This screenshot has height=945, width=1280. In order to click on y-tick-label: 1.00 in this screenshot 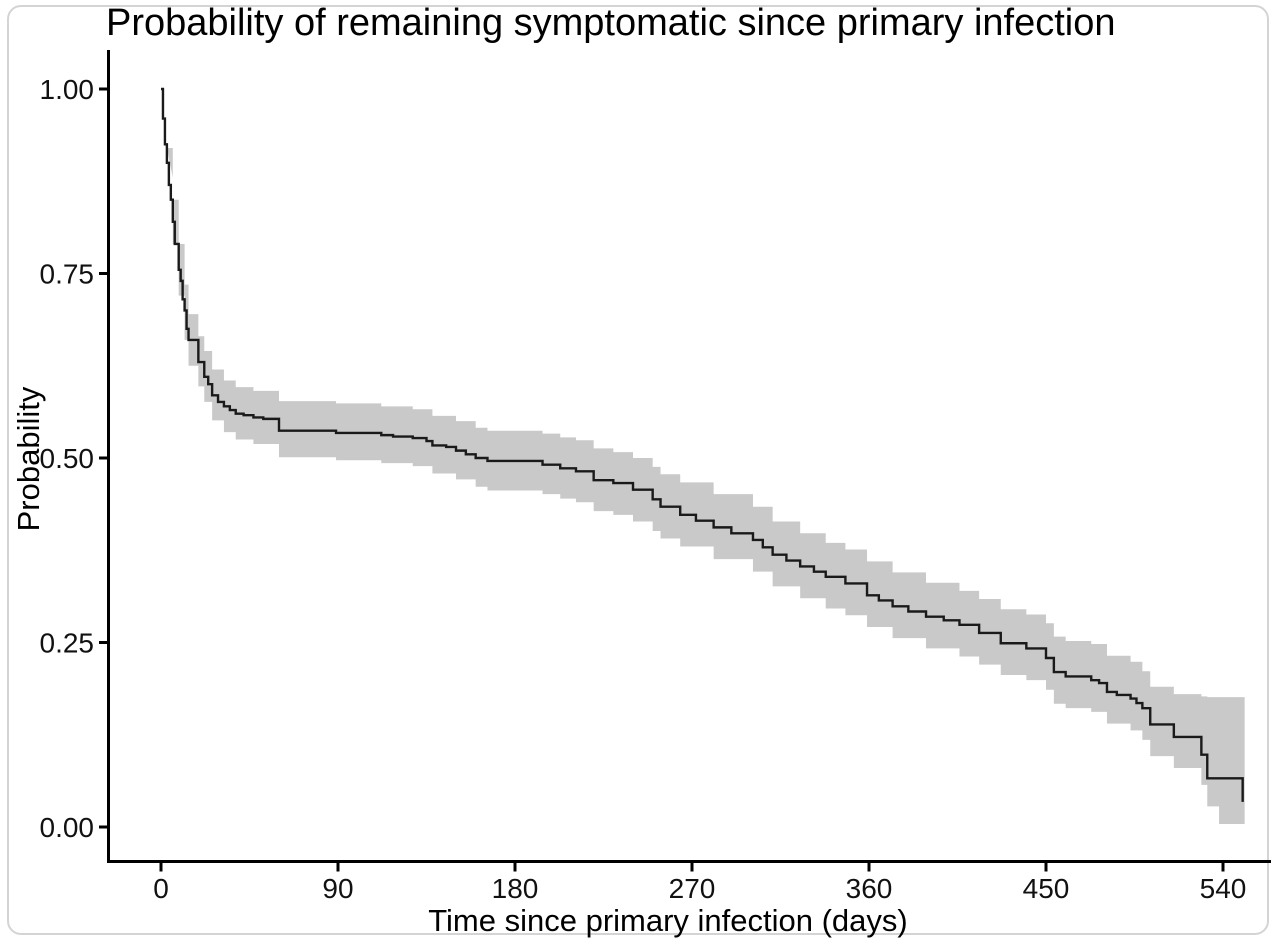, I will do `click(67, 89)`.